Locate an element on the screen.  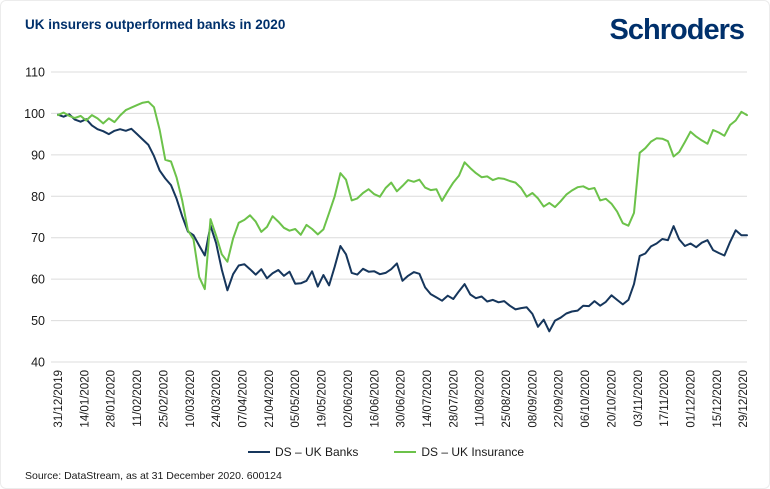
y-tick-label: 110 is located at coordinates (35, 73).